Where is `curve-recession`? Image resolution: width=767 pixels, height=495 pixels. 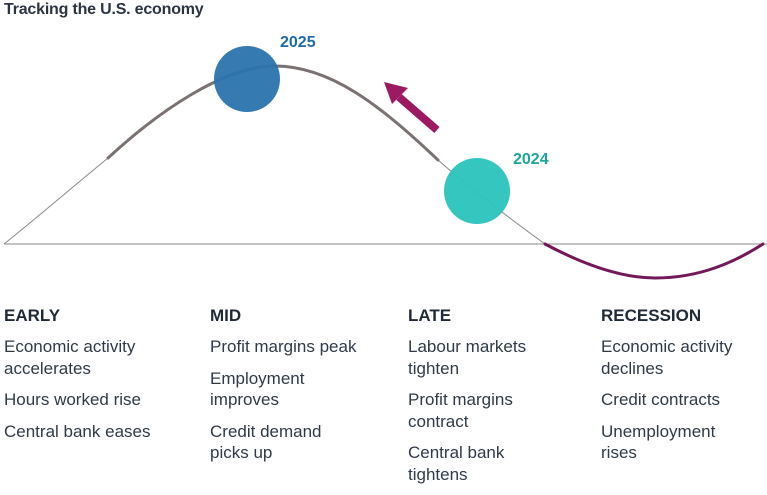 curve-recession is located at coordinates (654, 261).